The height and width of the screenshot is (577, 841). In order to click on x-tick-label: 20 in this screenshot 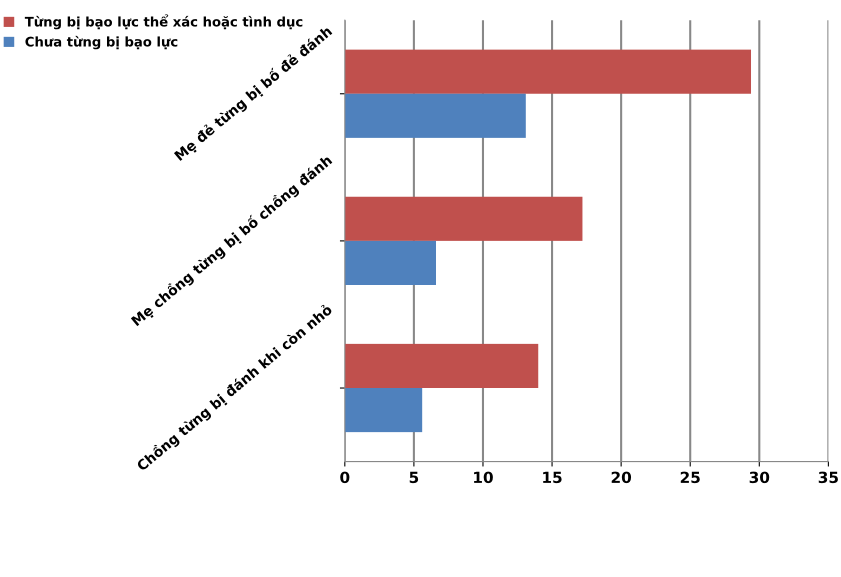, I will do `click(622, 478)`.